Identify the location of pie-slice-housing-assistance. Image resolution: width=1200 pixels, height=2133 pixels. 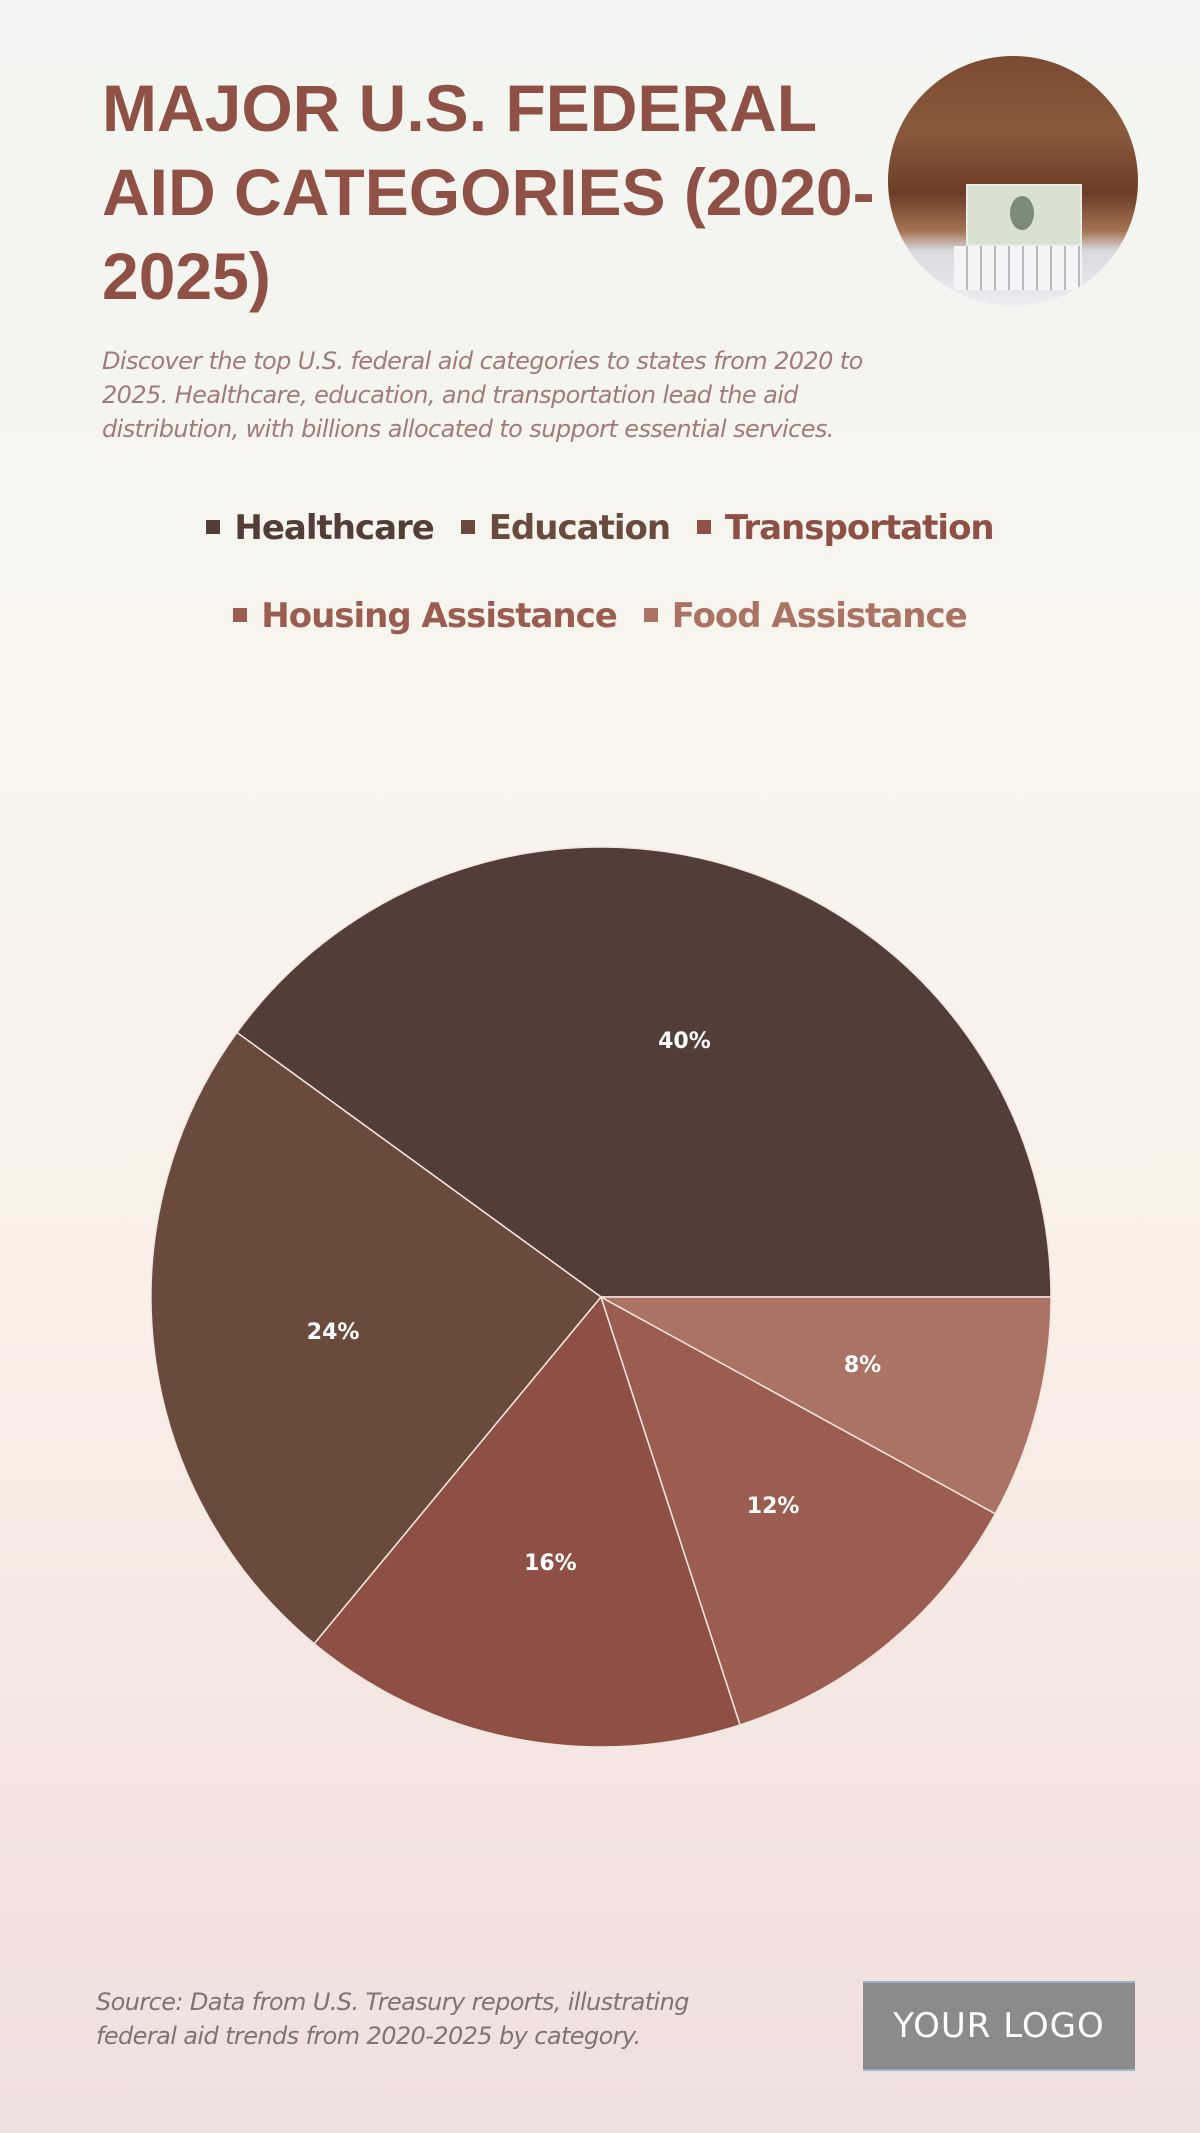
(798, 1510).